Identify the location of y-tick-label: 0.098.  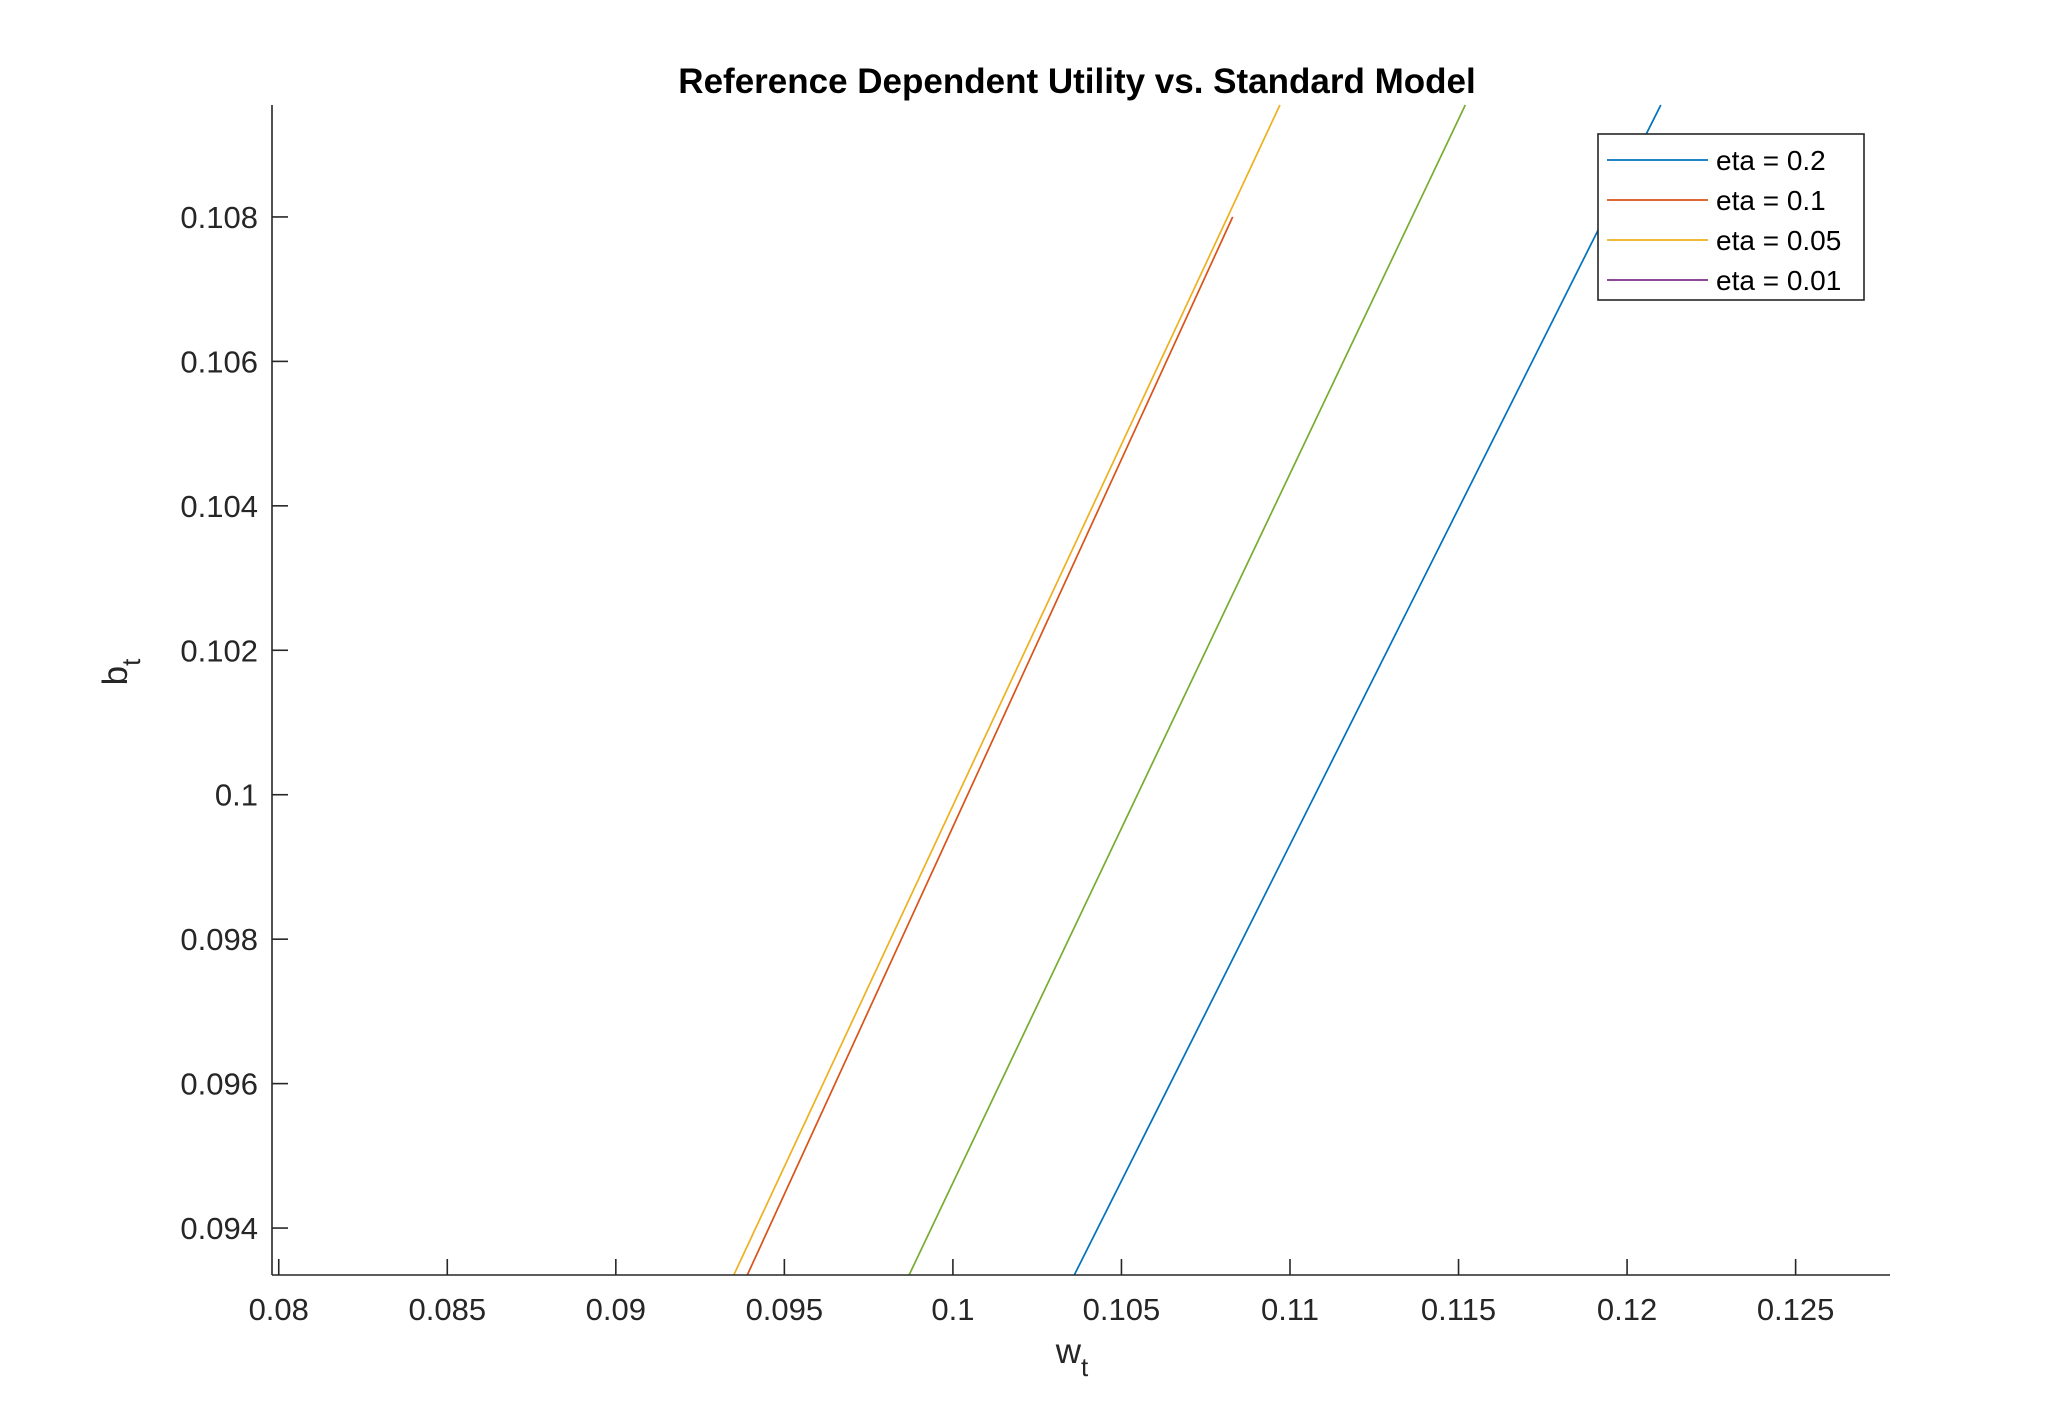
(219, 939).